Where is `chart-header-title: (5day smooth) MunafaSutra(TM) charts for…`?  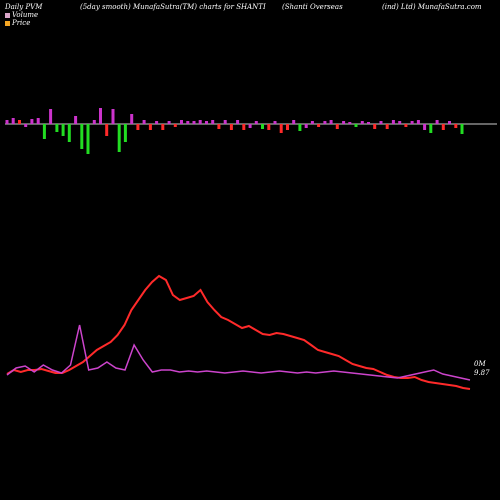
chart-header-title: (5day smooth) MunafaSutra(TM) charts for… is located at coordinates (173, 7).